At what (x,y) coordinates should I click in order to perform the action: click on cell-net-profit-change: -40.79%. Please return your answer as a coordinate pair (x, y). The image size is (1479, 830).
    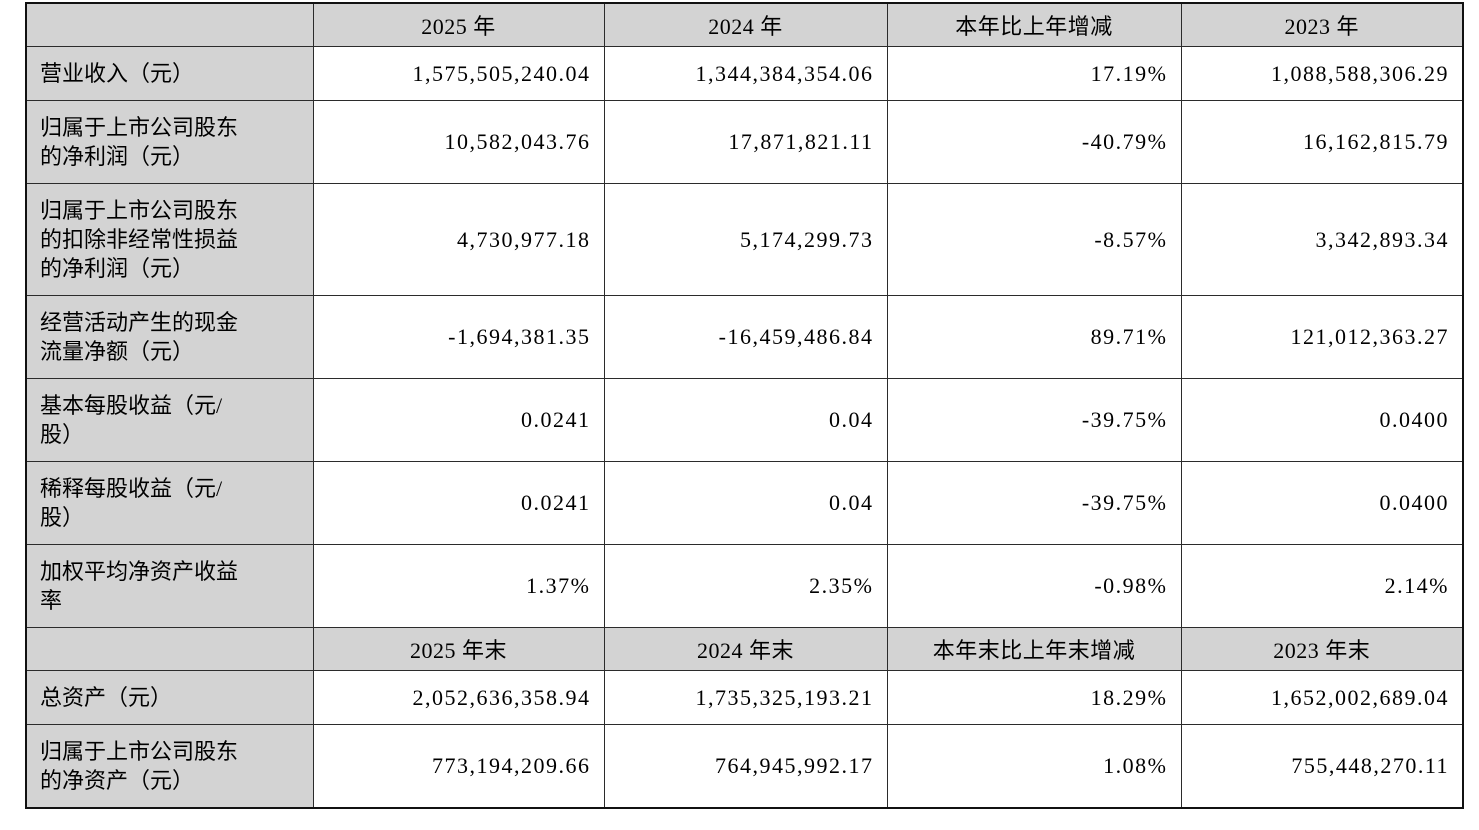
    Looking at the image, I should click on (1034, 141).